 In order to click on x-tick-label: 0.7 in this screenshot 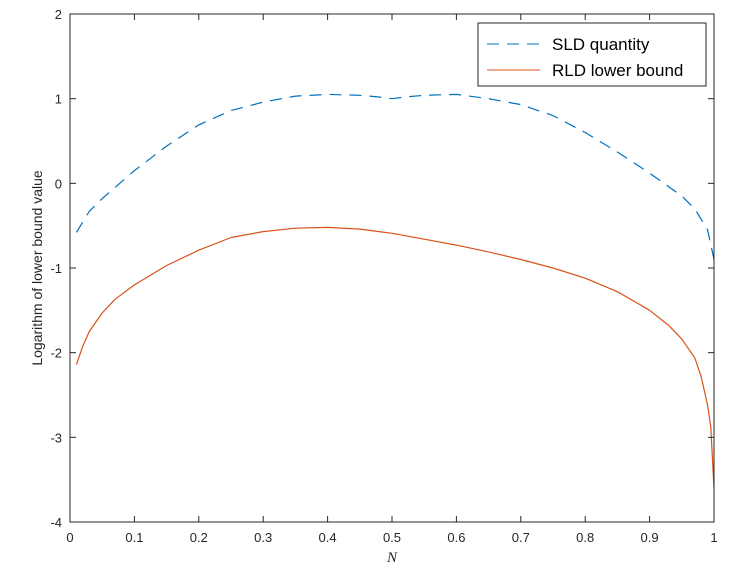, I will do `click(521, 537)`.